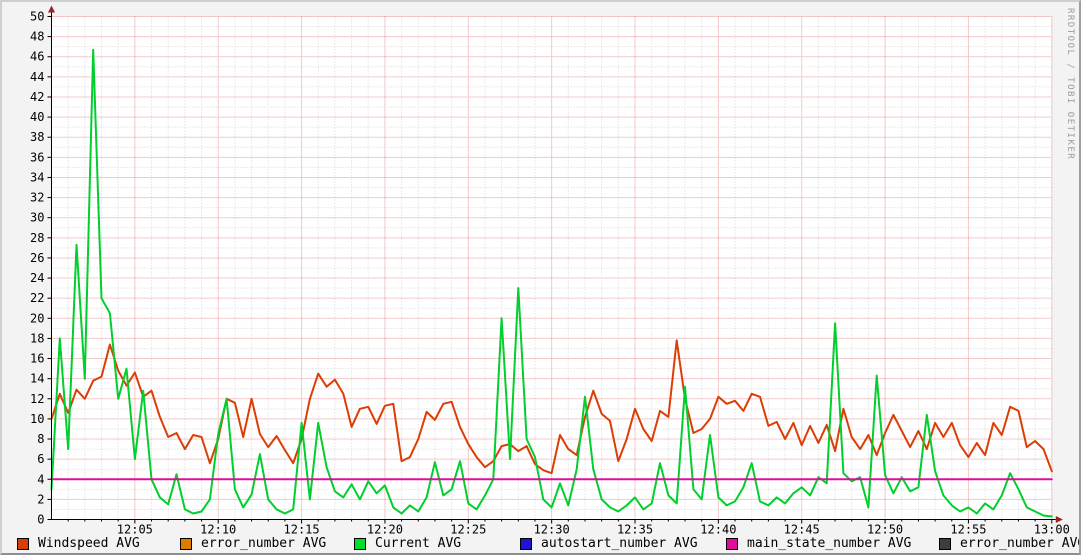  I want to click on y-tick-label: 22, so click(37, 298).